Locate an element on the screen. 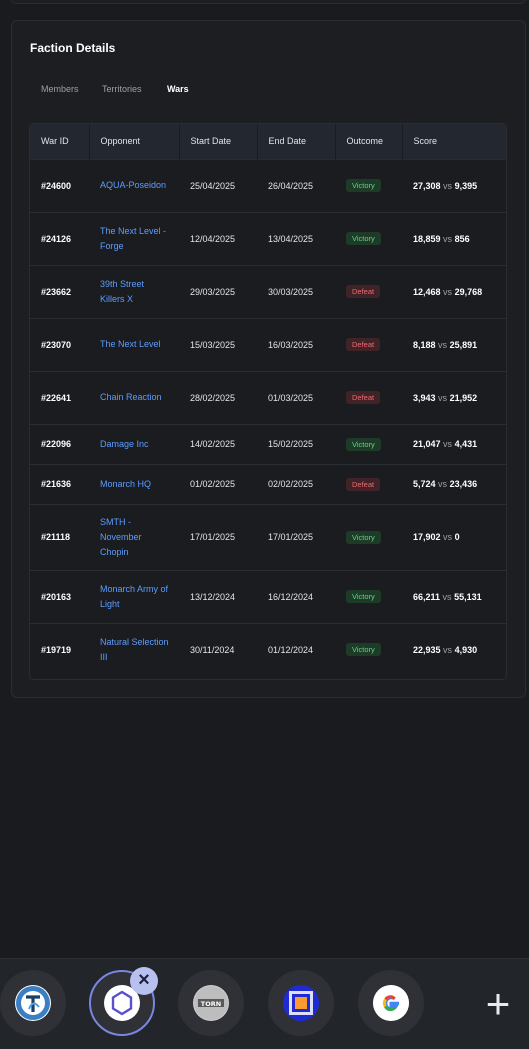  col-header-war-id: War ID is located at coordinates (60, 141).